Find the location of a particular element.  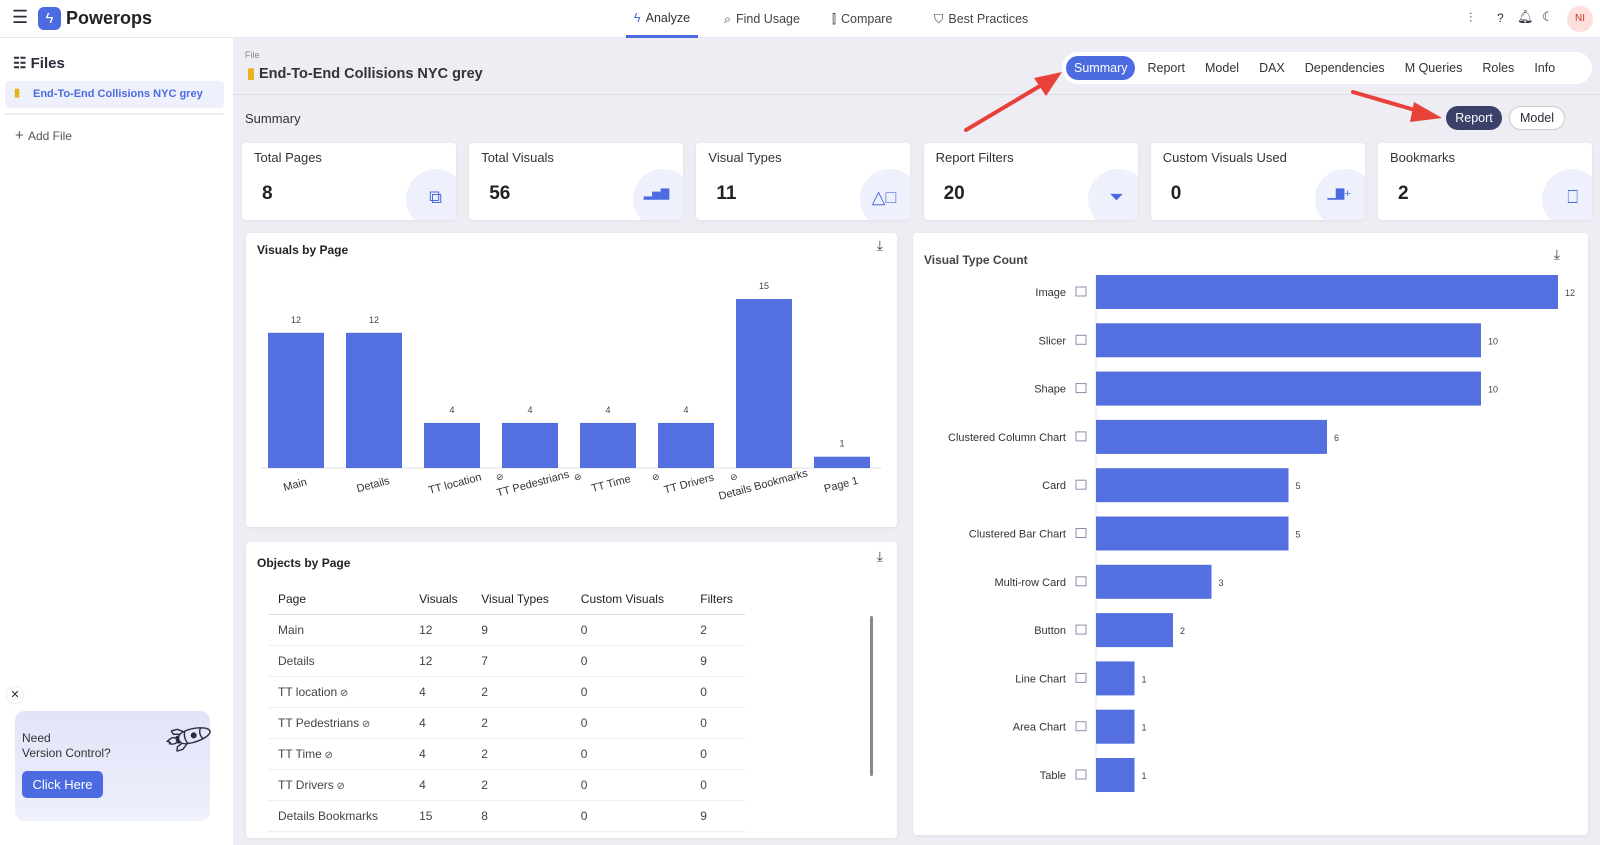

cell-text: 7 is located at coordinates (484, 660).